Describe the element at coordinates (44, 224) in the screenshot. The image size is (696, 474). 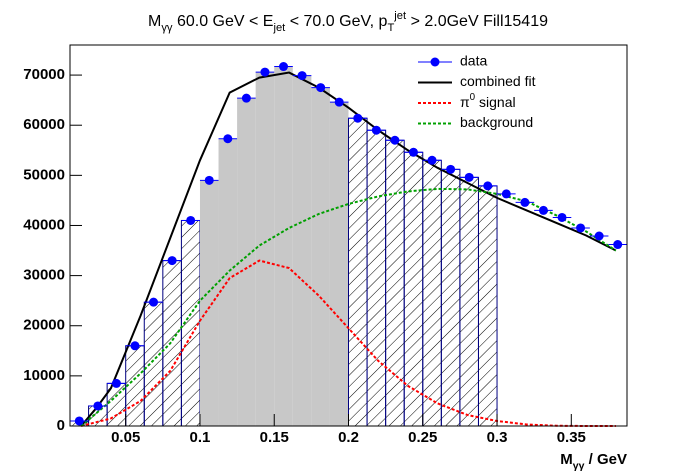
I see `y-tick-label: 40000` at that location.